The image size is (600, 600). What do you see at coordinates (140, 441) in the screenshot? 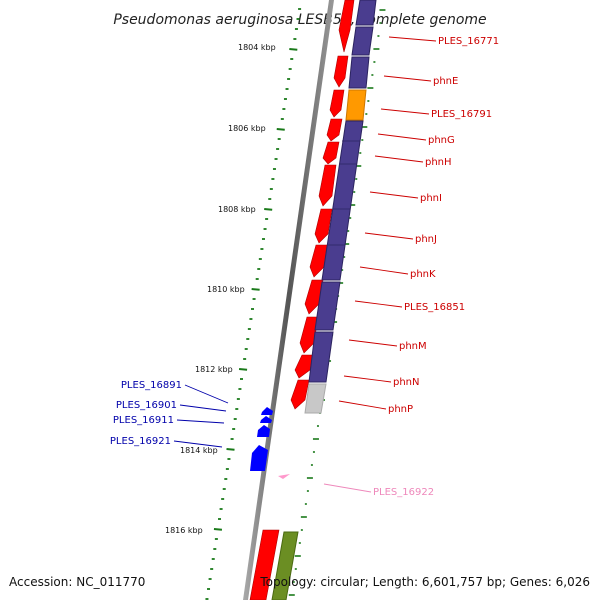
I see `gene-label: PLES_16921` at bounding box center [140, 441].